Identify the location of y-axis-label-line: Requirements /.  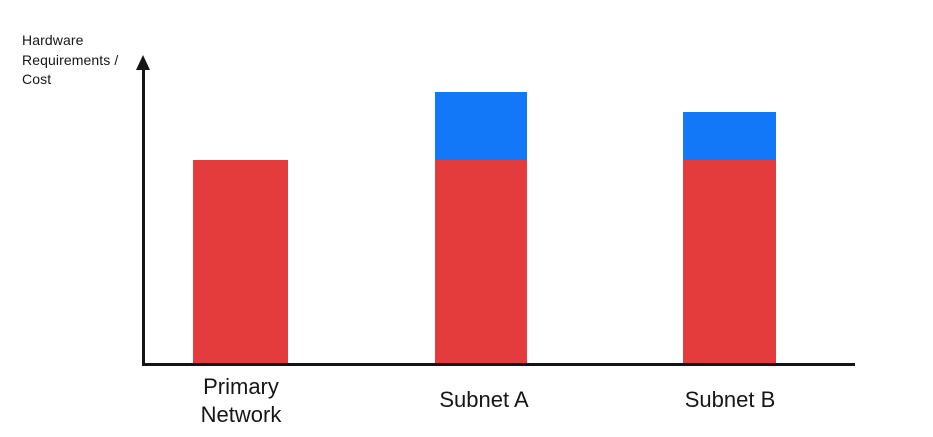
(70, 59).